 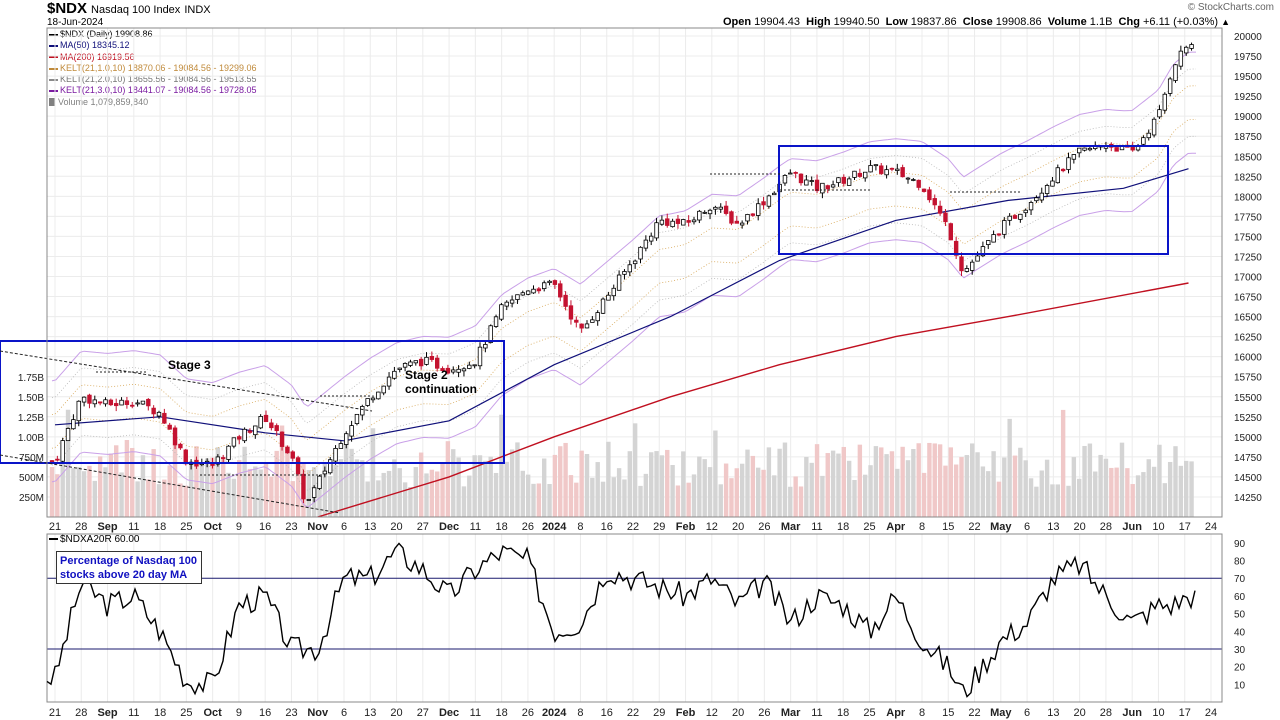 What do you see at coordinates (152, 34) in the screenshot?
I see `legend-item: $NDX (Daily) 19908.86` at bounding box center [152, 34].